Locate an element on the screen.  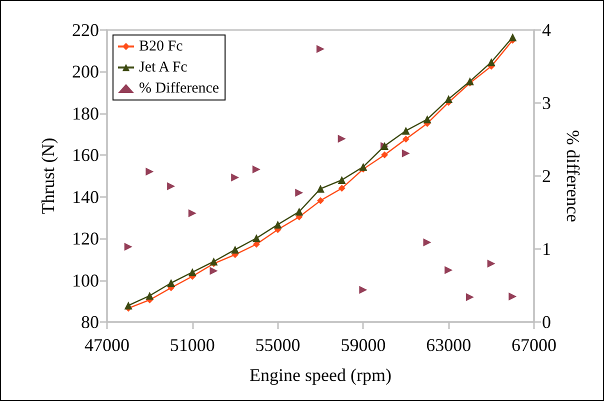
x-axis-title: Engine speed (rpm) is located at coordinates (321, 375).